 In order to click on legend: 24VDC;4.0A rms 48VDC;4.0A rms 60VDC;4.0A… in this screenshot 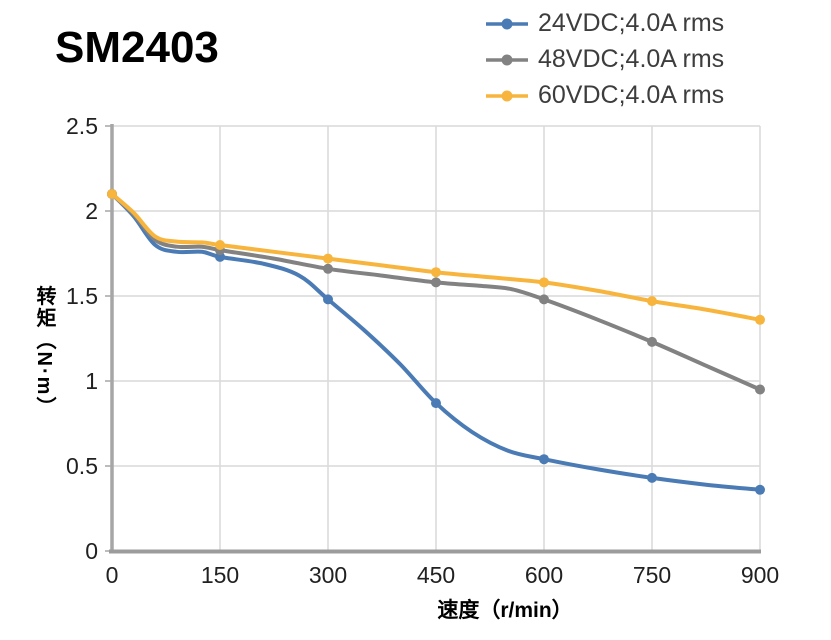, I will do `click(604, 59)`.